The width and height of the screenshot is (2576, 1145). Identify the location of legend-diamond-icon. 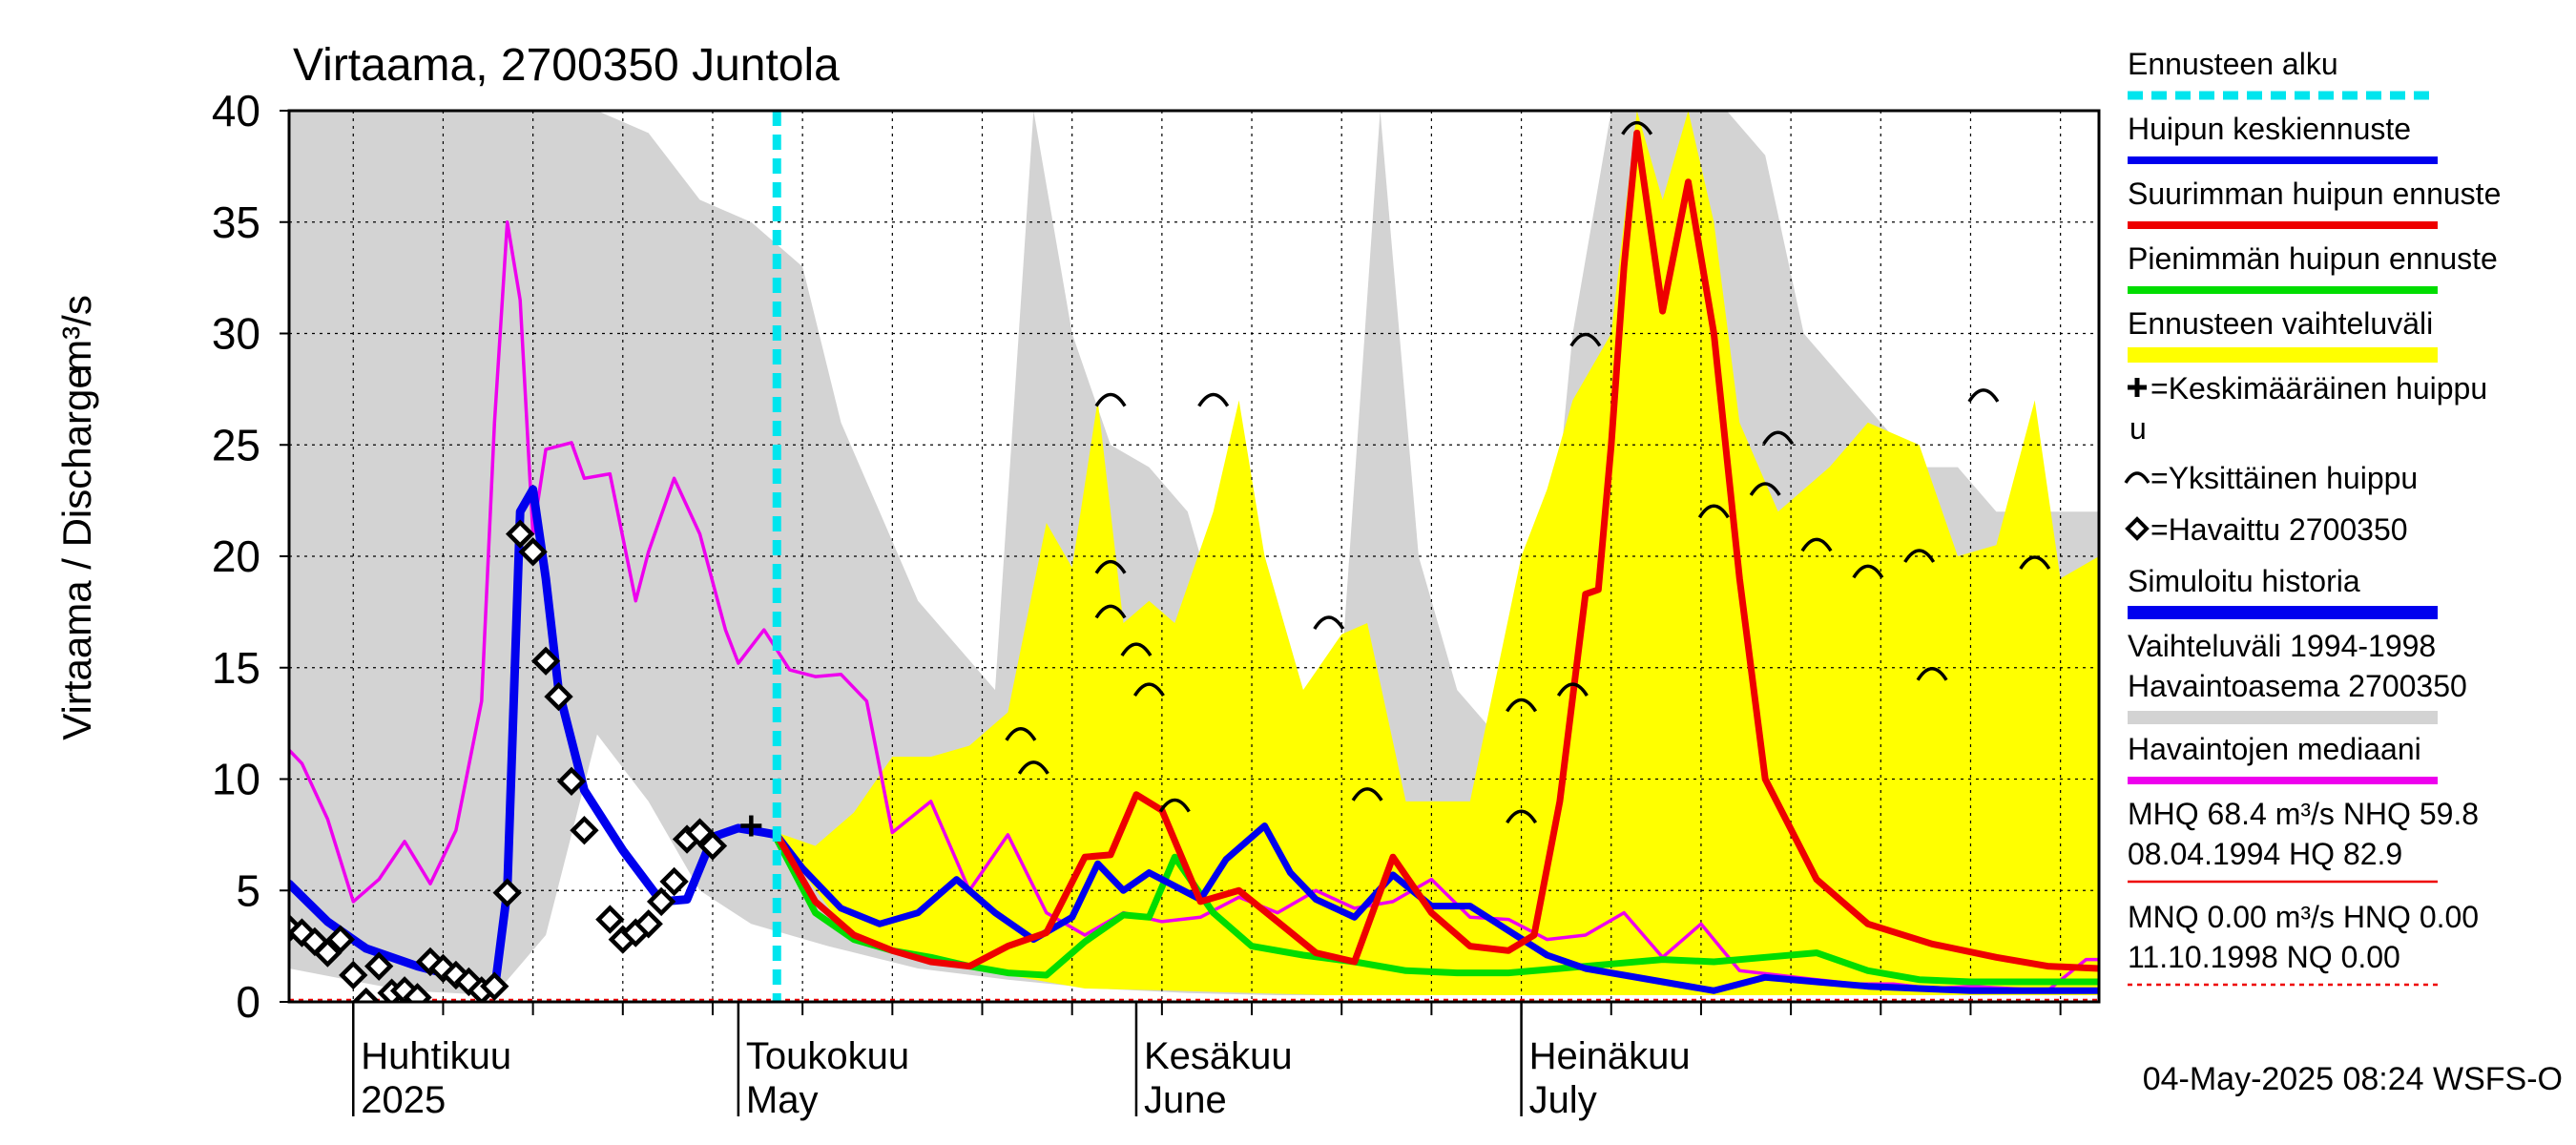
(2137, 529).